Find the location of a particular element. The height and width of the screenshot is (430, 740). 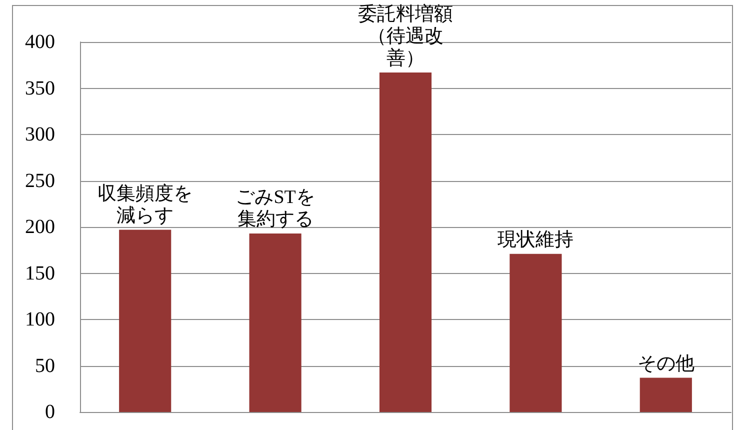

x-tick-label: 現状維持 is located at coordinates (536, 239).